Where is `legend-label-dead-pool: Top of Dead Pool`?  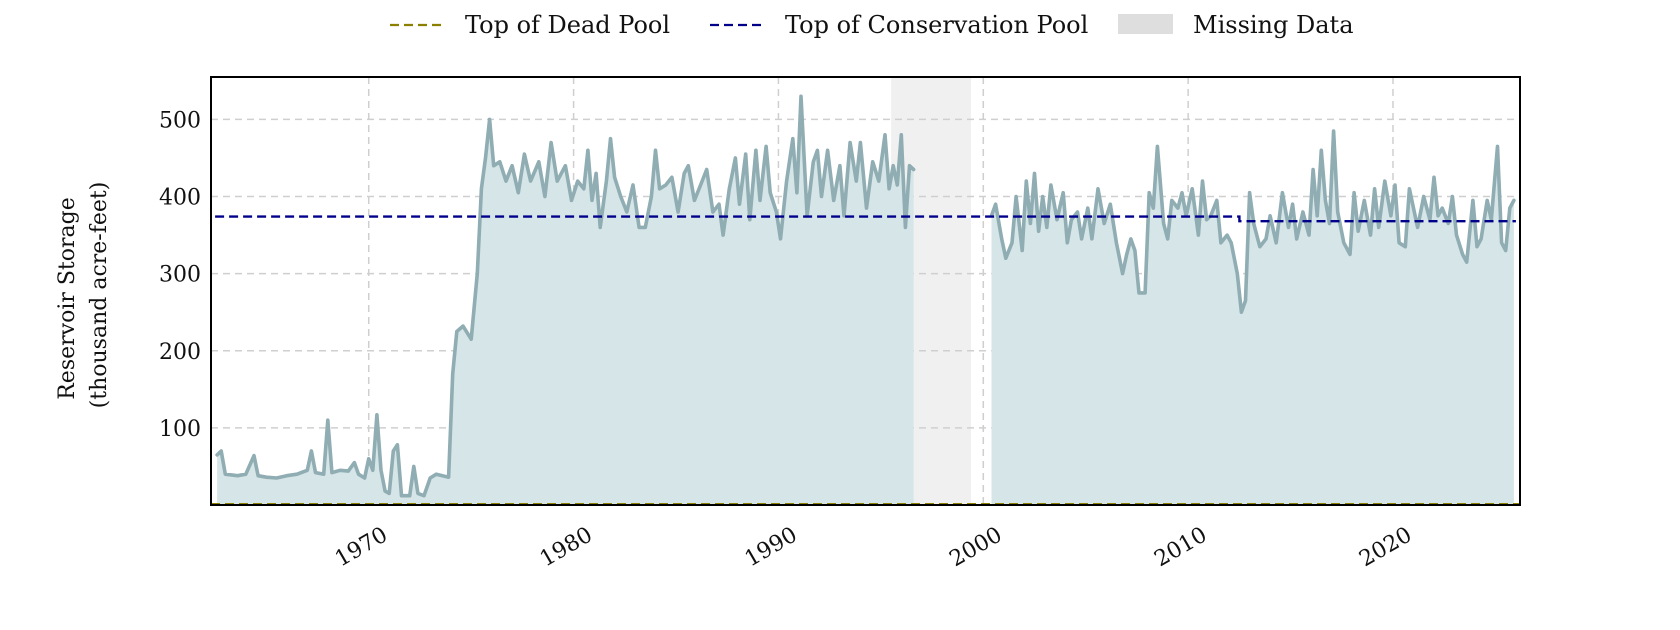
legend-label-dead-pool: Top of Dead Pool is located at coordinates (567, 25).